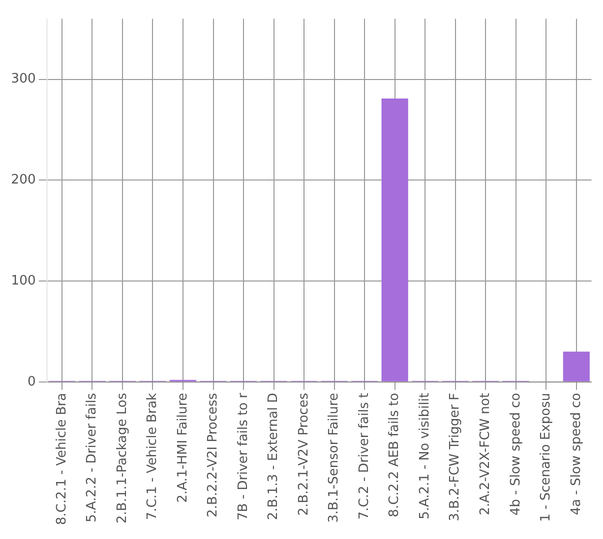 The width and height of the screenshot is (603, 539). What do you see at coordinates (274, 456) in the screenshot?
I see `x-tick-label: 2.B.1.3 - External D` at bounding box center [274, 456].